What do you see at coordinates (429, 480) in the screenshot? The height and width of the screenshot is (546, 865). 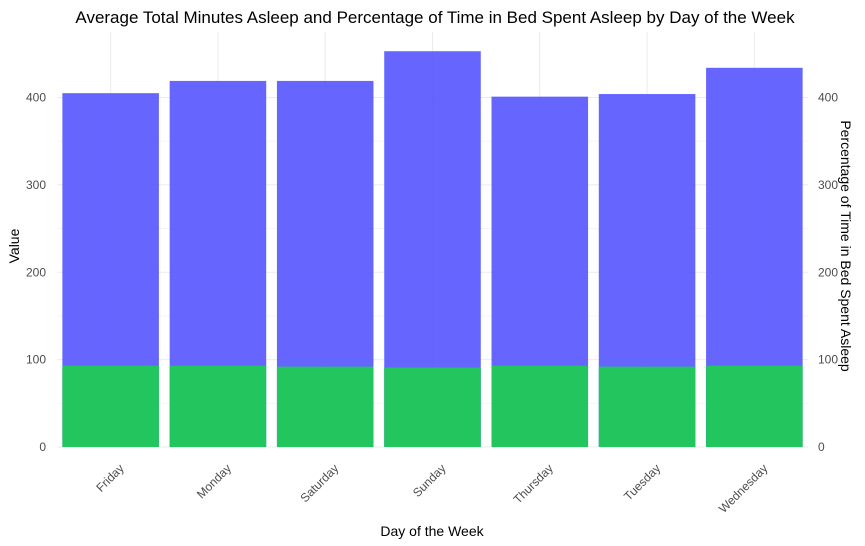 I see `x-tick-label-sunday: Sunday` at bounding box center [429, 480].